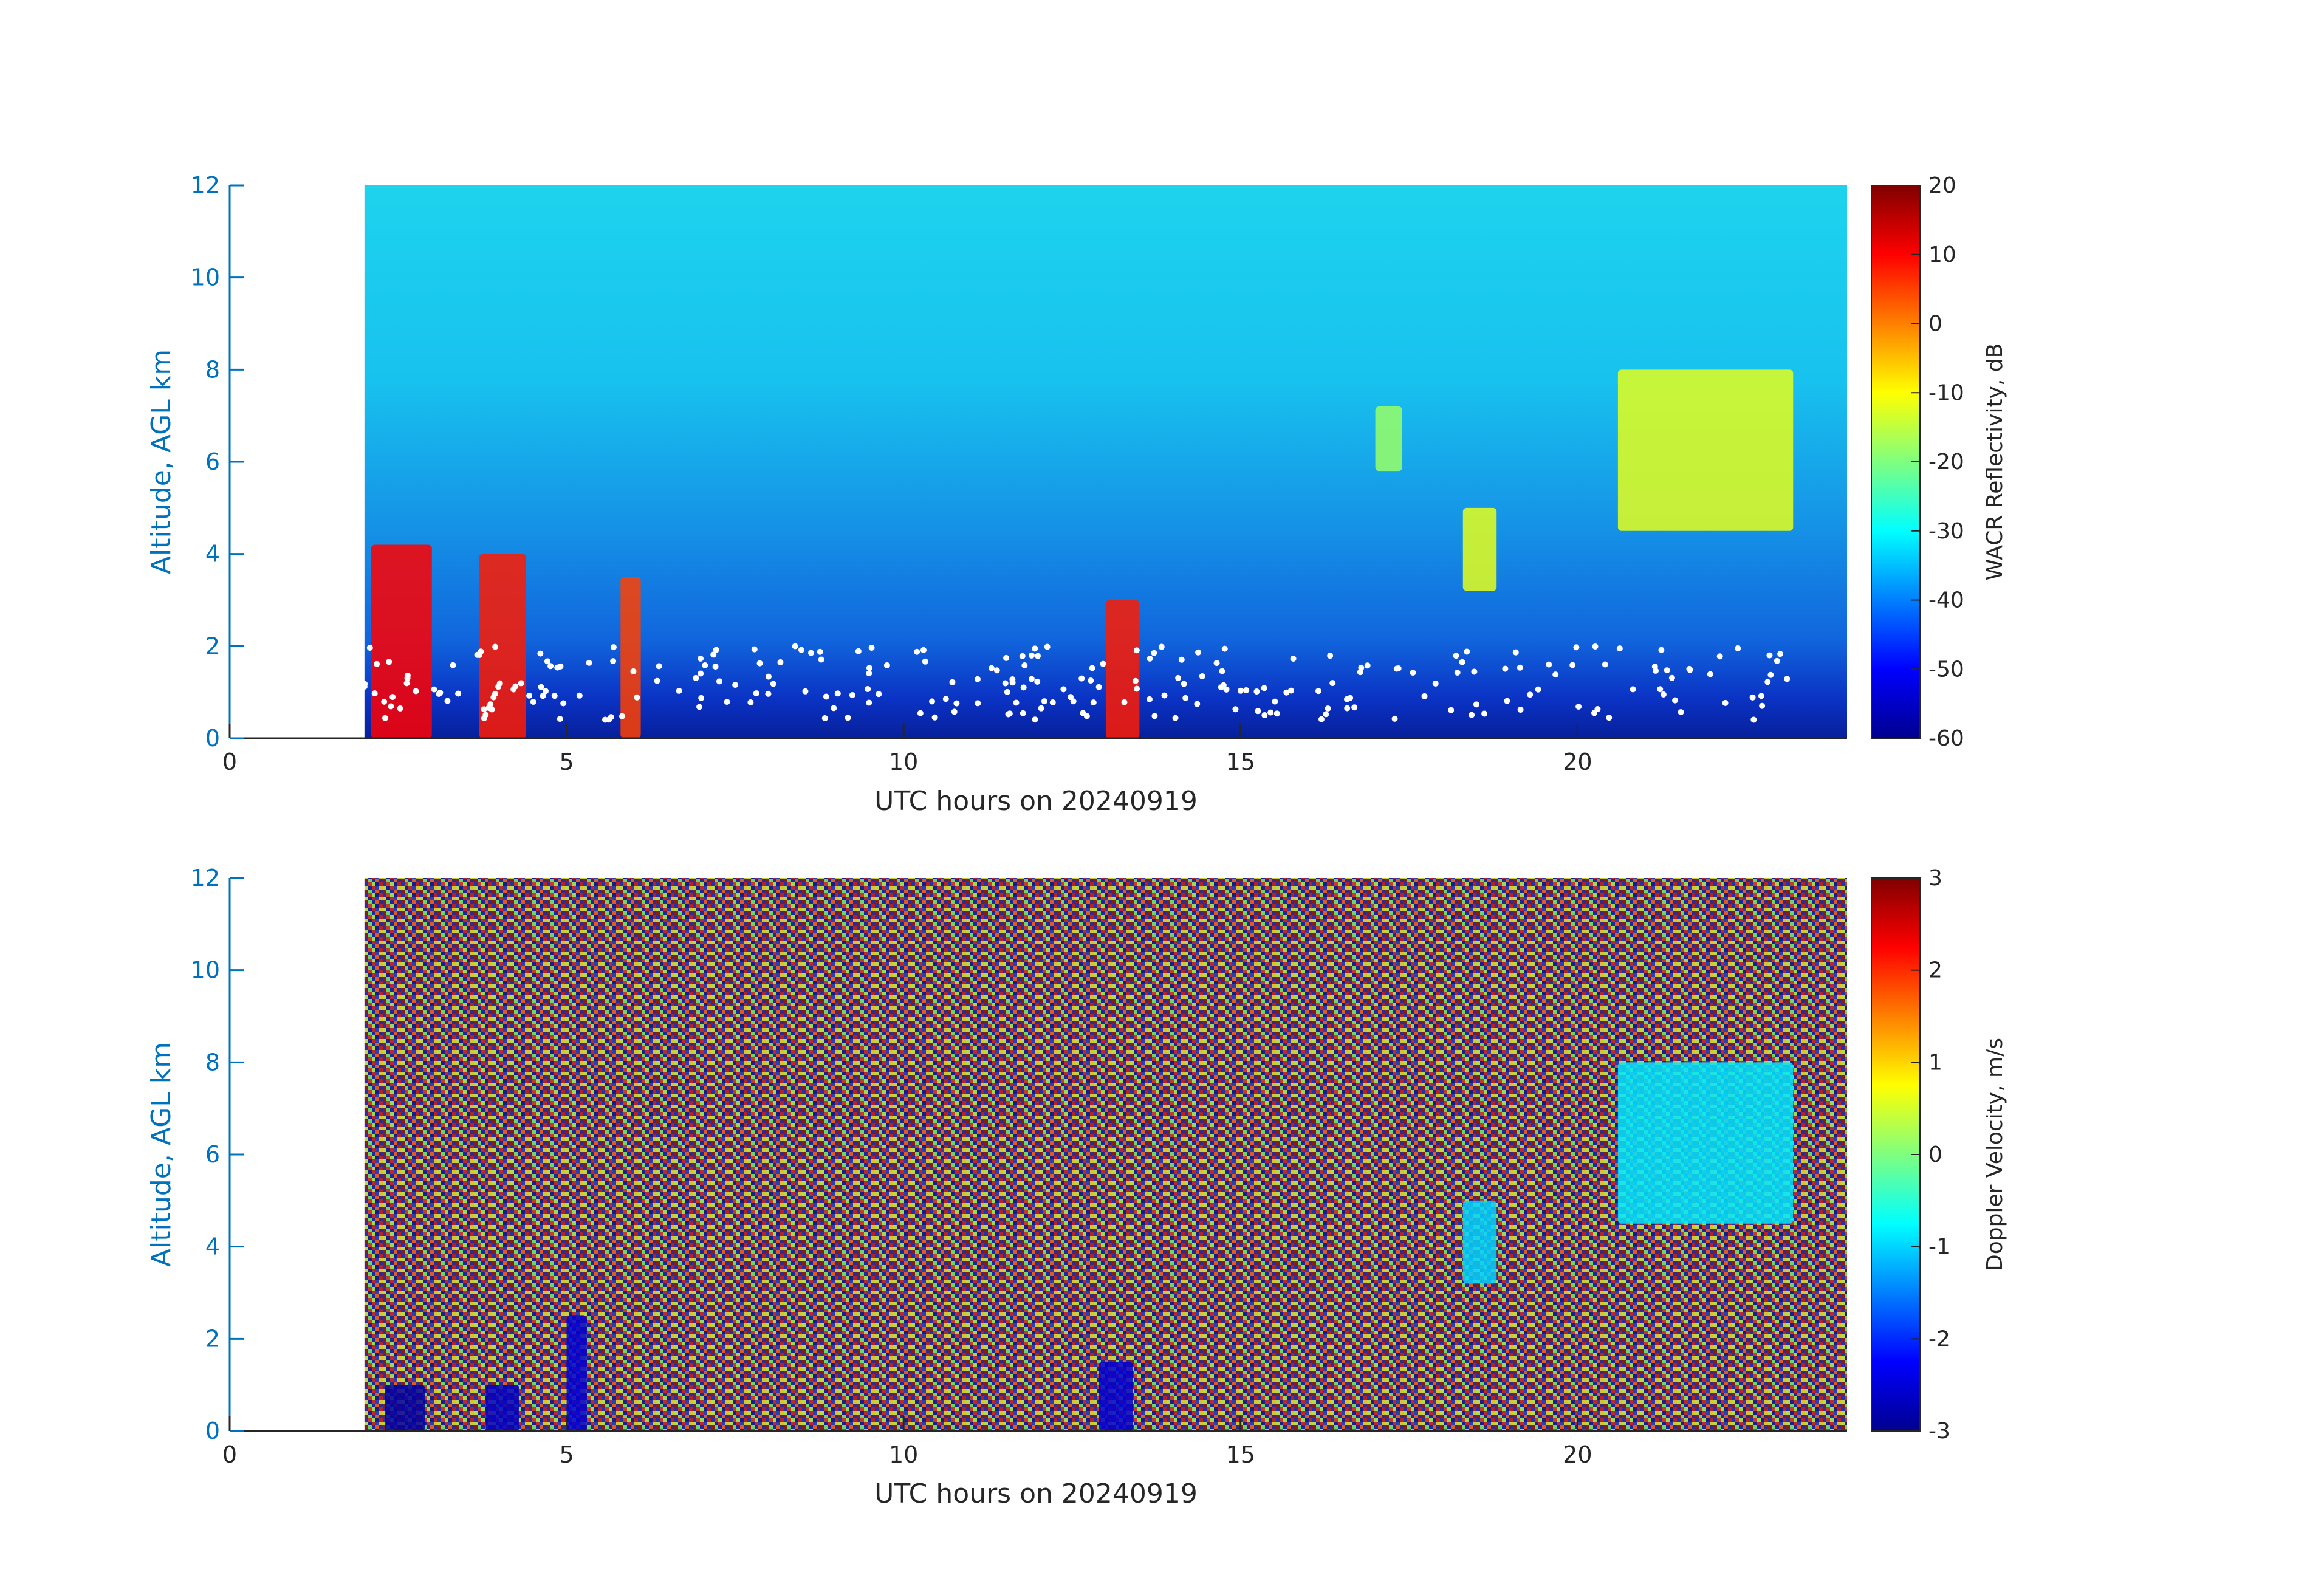 The image size is (2324, 1595). What do you see at coordinates (566, 762) in the screenshot?
I see `x-tick-label: 5` at bounding box center [566, 762].